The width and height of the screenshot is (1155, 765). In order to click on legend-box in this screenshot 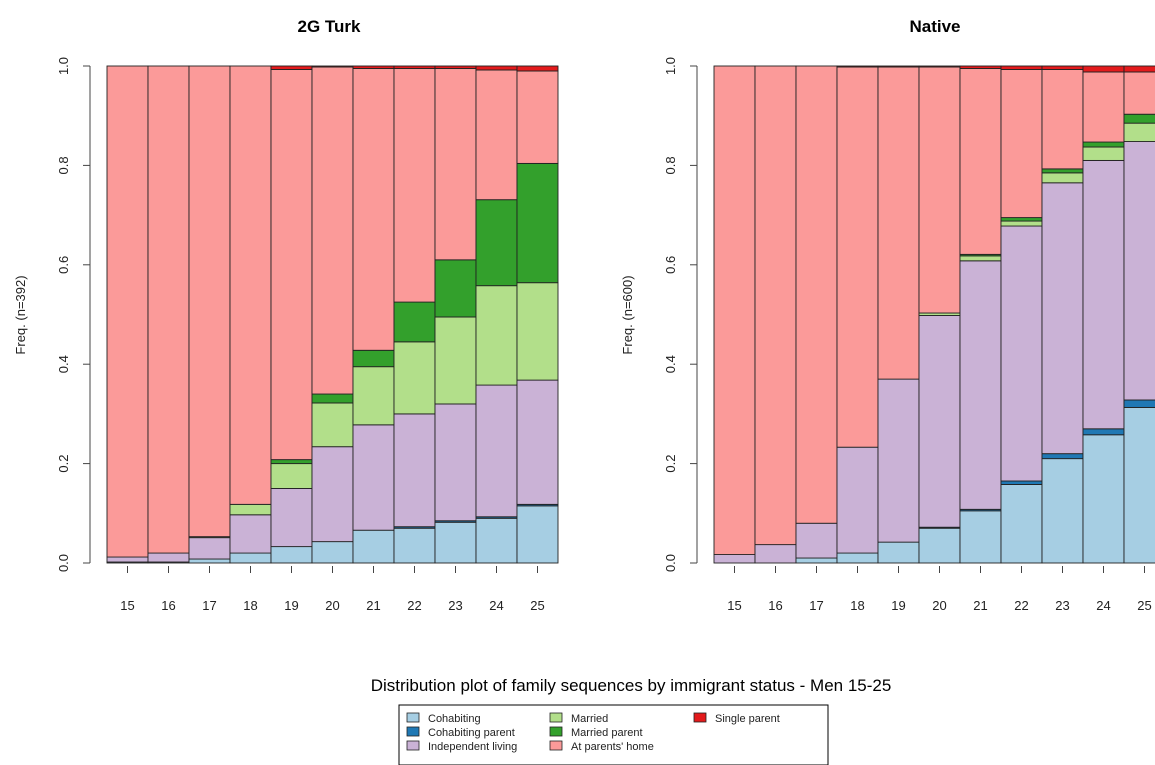, I will do `click(613, 734)`.